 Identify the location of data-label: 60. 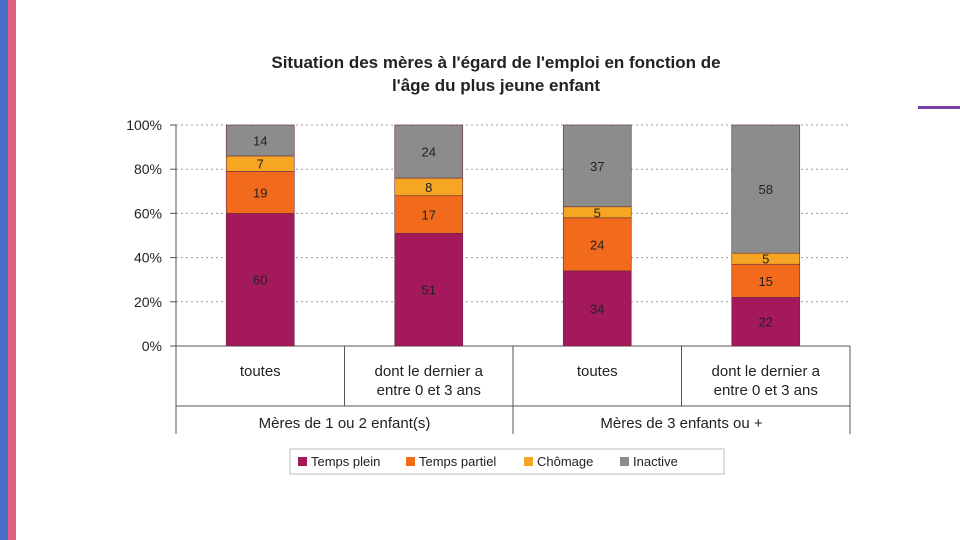
(260, 280).